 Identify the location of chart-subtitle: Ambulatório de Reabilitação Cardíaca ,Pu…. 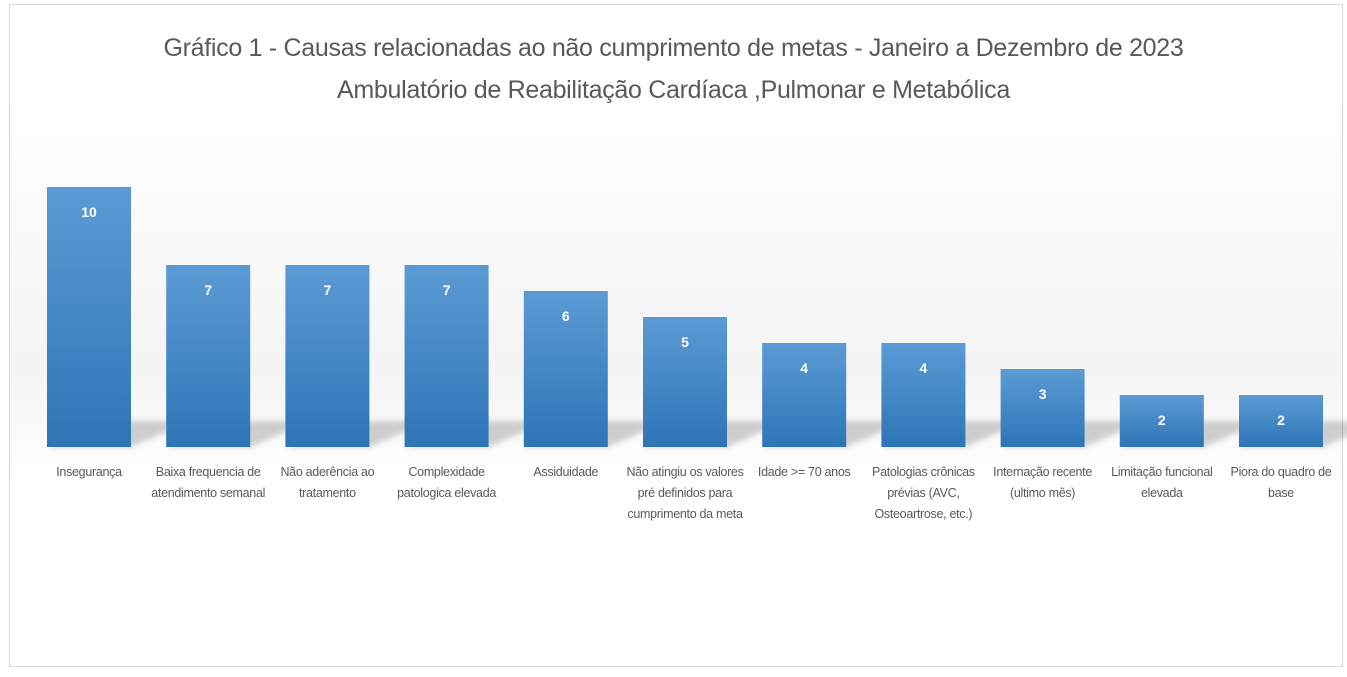
(673, 90).